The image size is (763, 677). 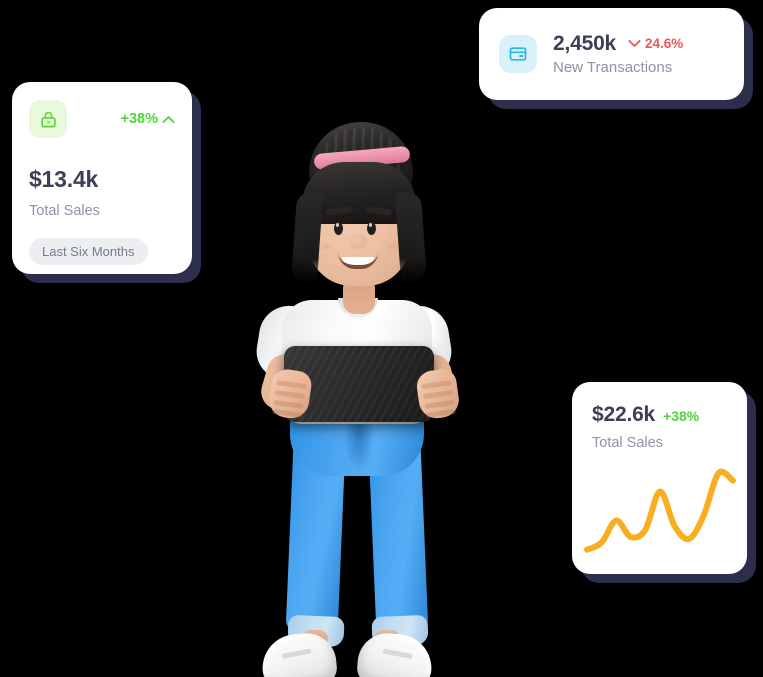 I want to click on sales-sparkline-chart, so click(x=660, y=510).